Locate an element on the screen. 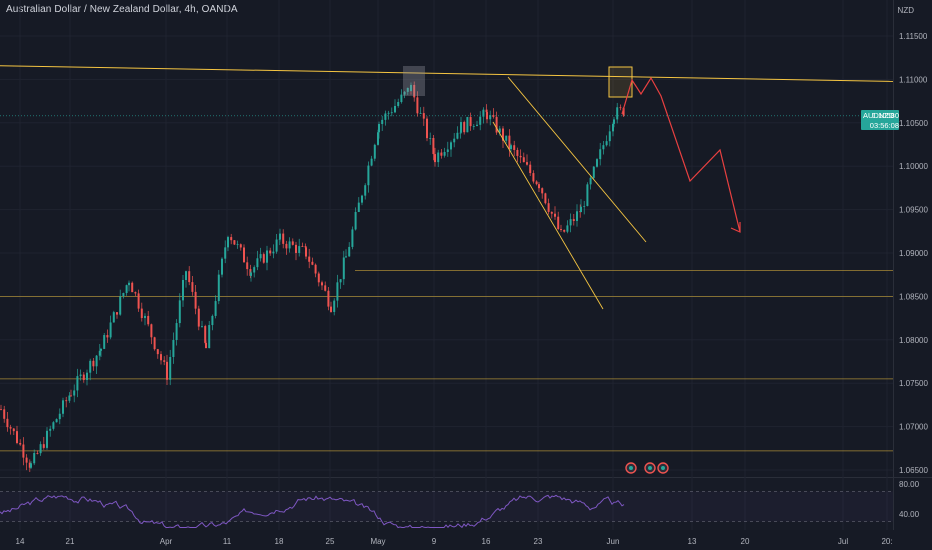 The image size is (932, 550). projection-arrow-head is located at coordinates (735, 227).